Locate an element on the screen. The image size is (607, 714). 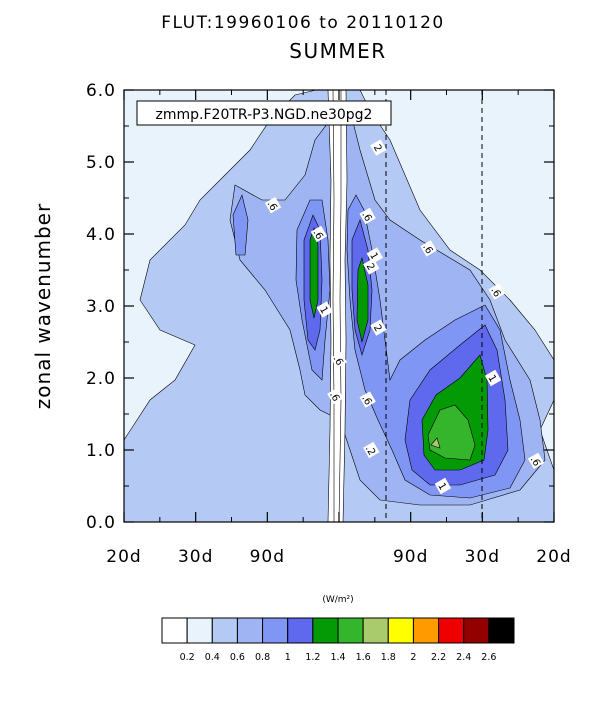
y-tick-label: 4.0 is located at coordinates (101, 235).